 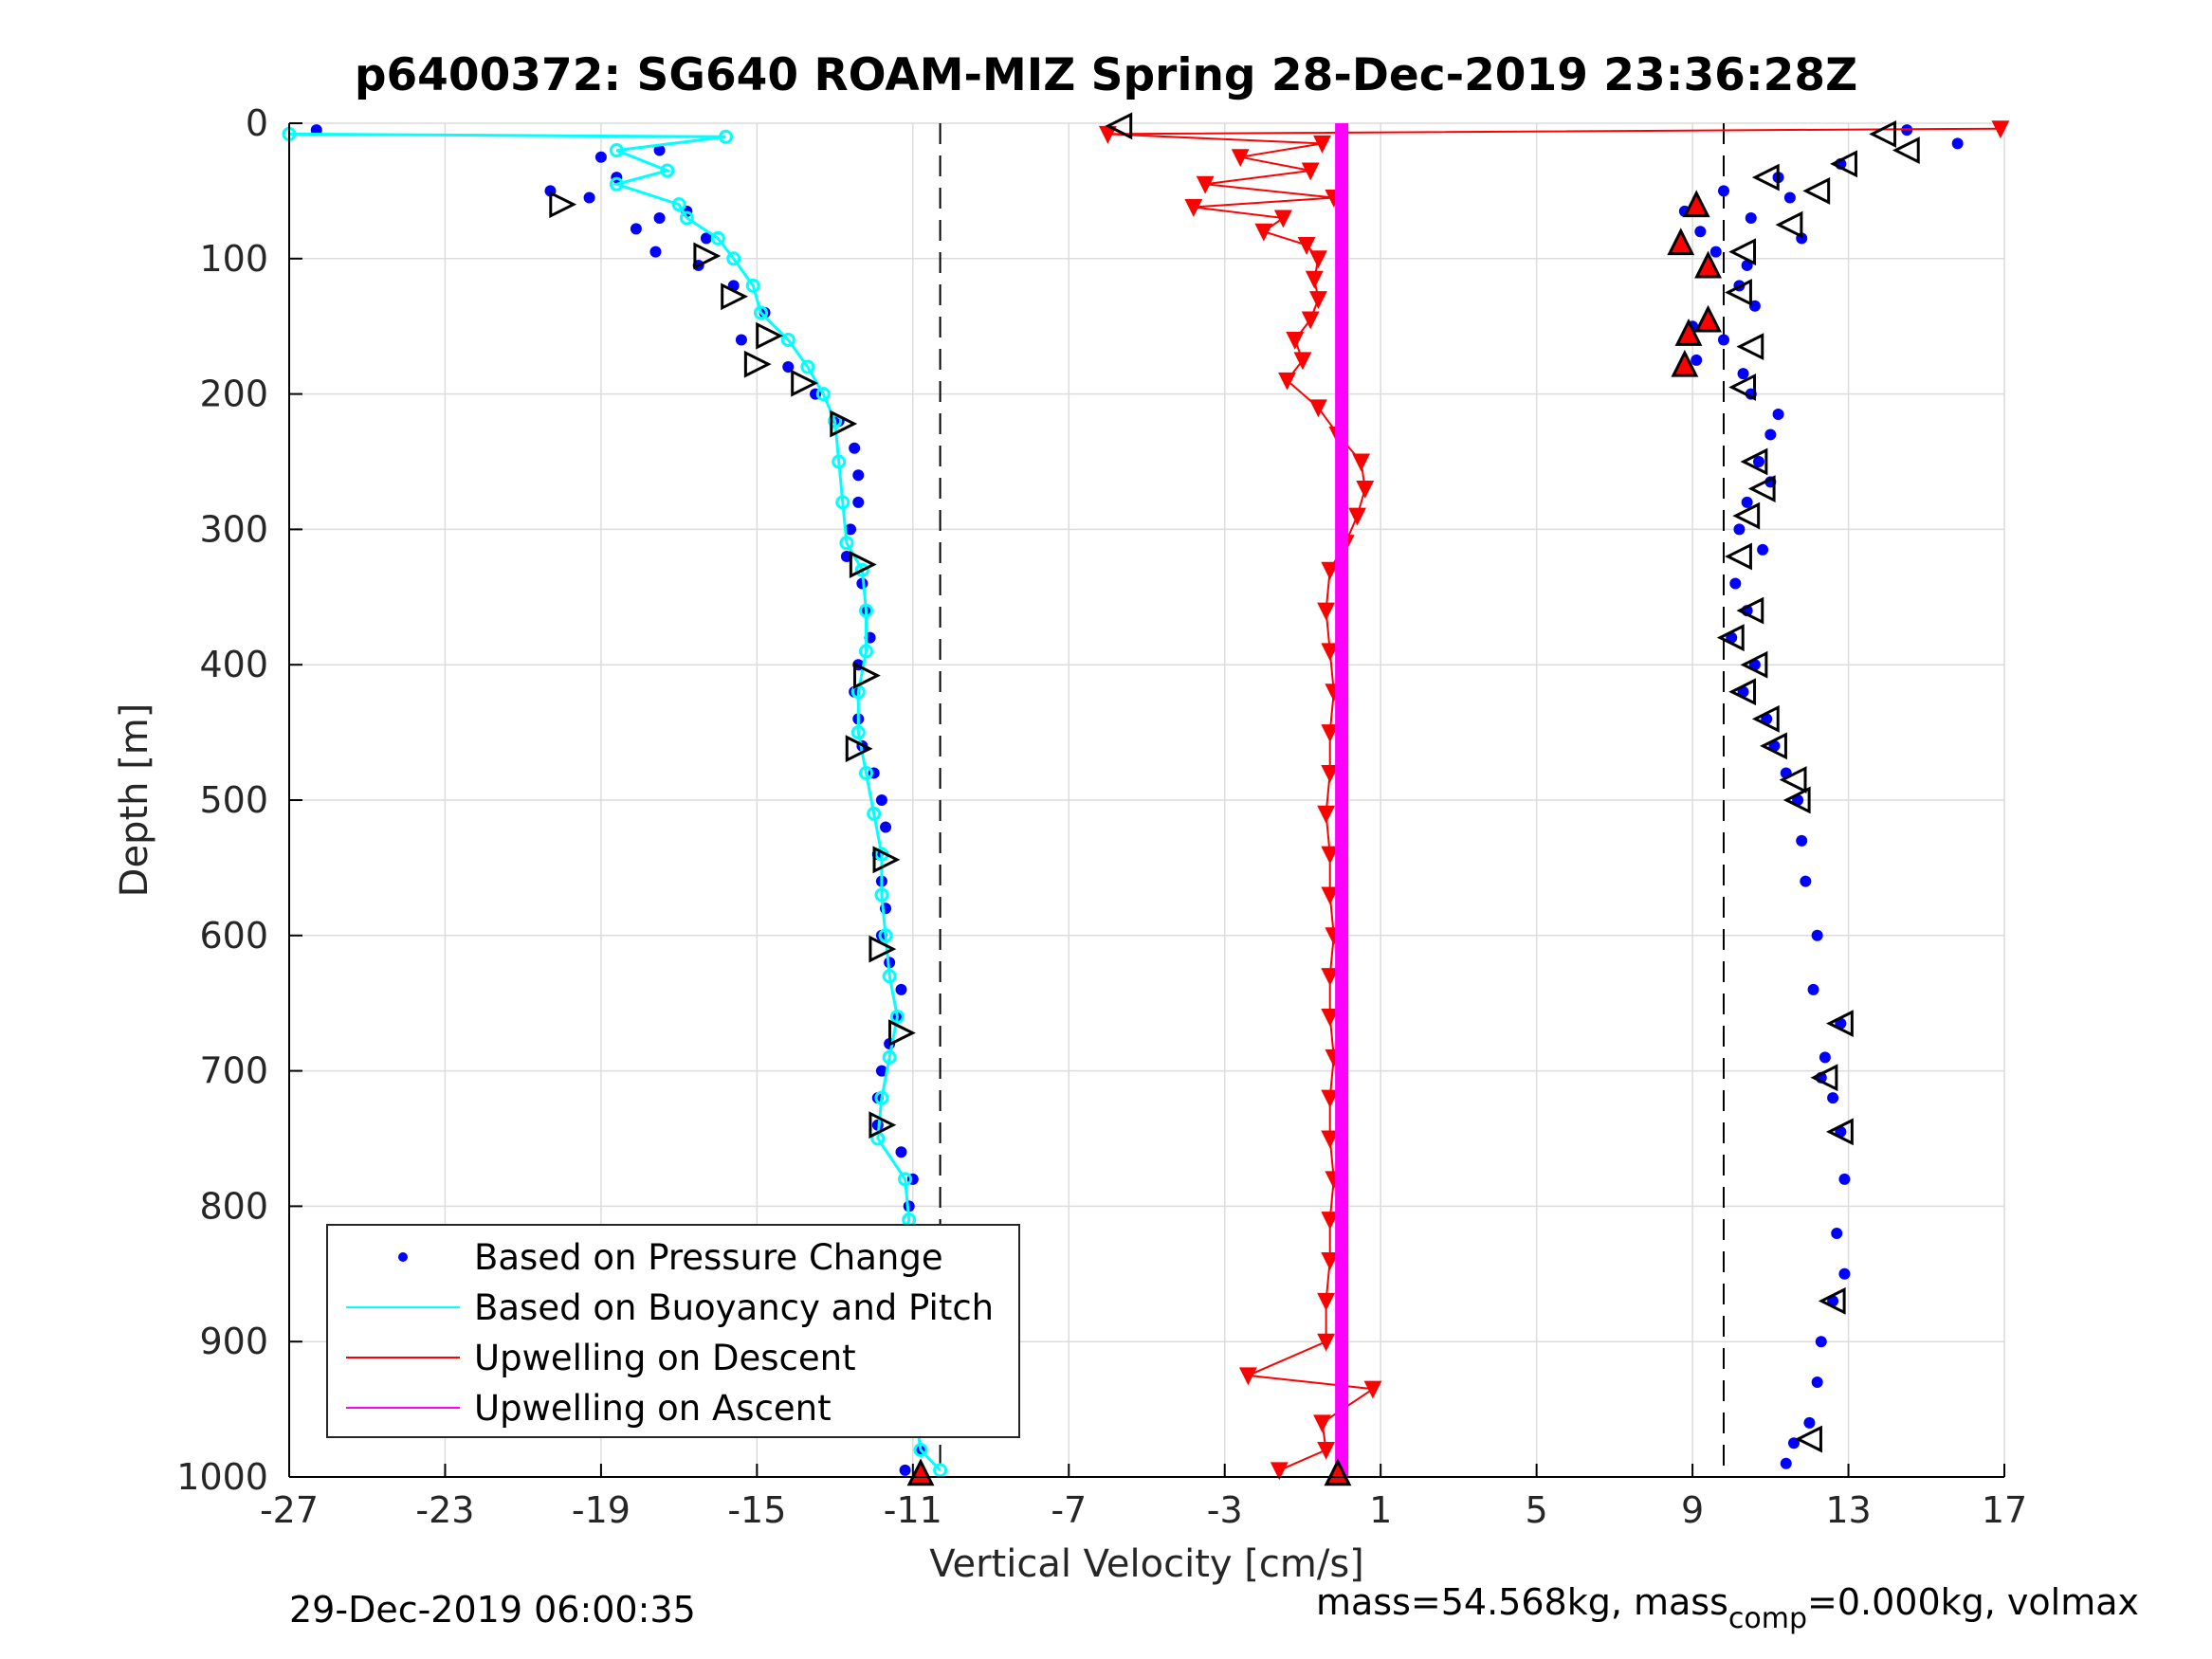 I want to click on x-tick-label: -23, so click(x=444, y=1510).